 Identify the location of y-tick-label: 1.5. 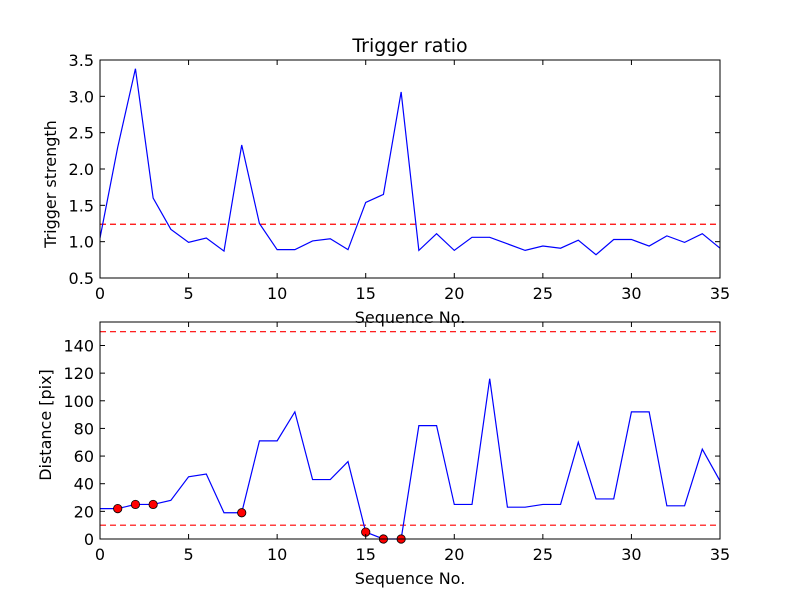
(81, 205).